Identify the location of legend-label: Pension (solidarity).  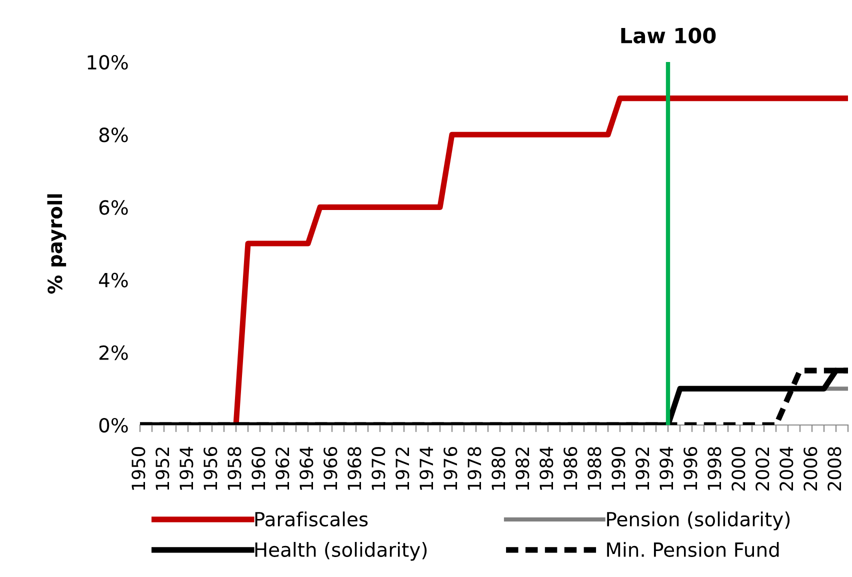
(698, 520).